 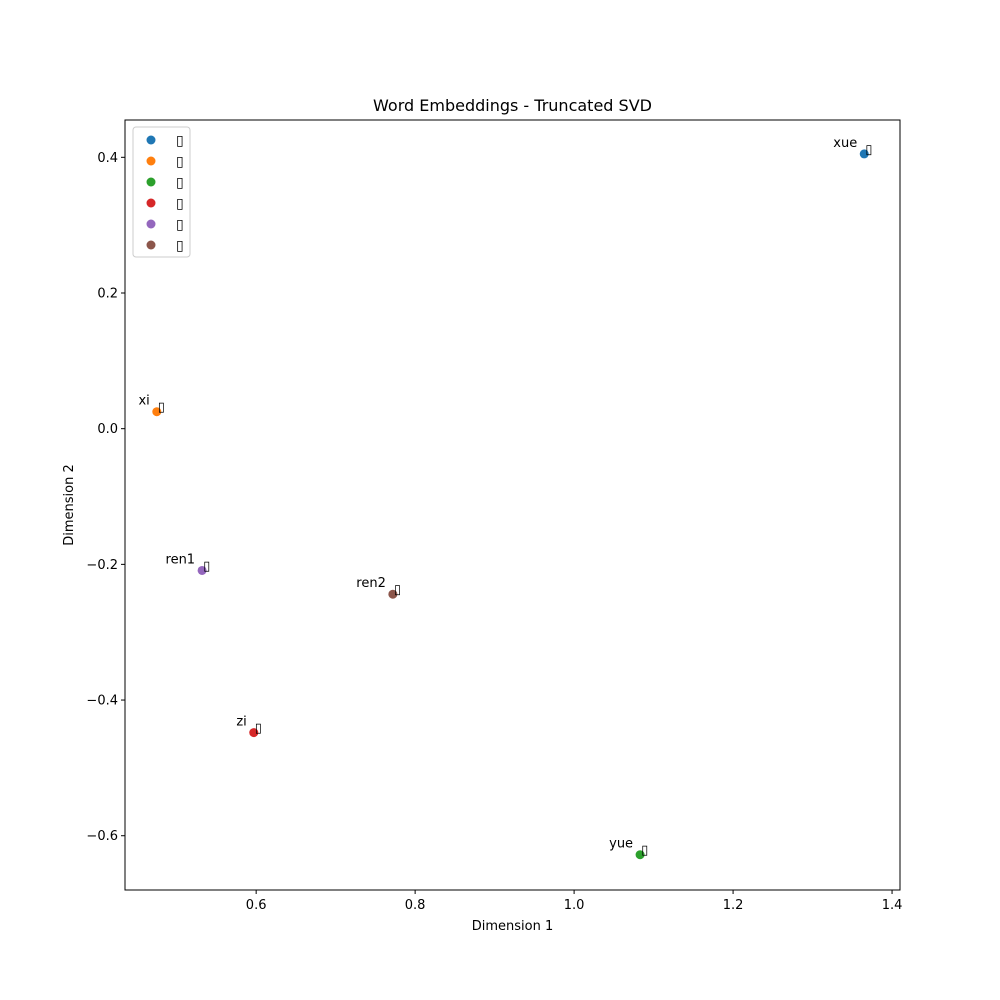 I want to click on y-axis: 0.4 0.2 0.0 −0.2 −0.4 −0.6, so click(x=105, y=497).